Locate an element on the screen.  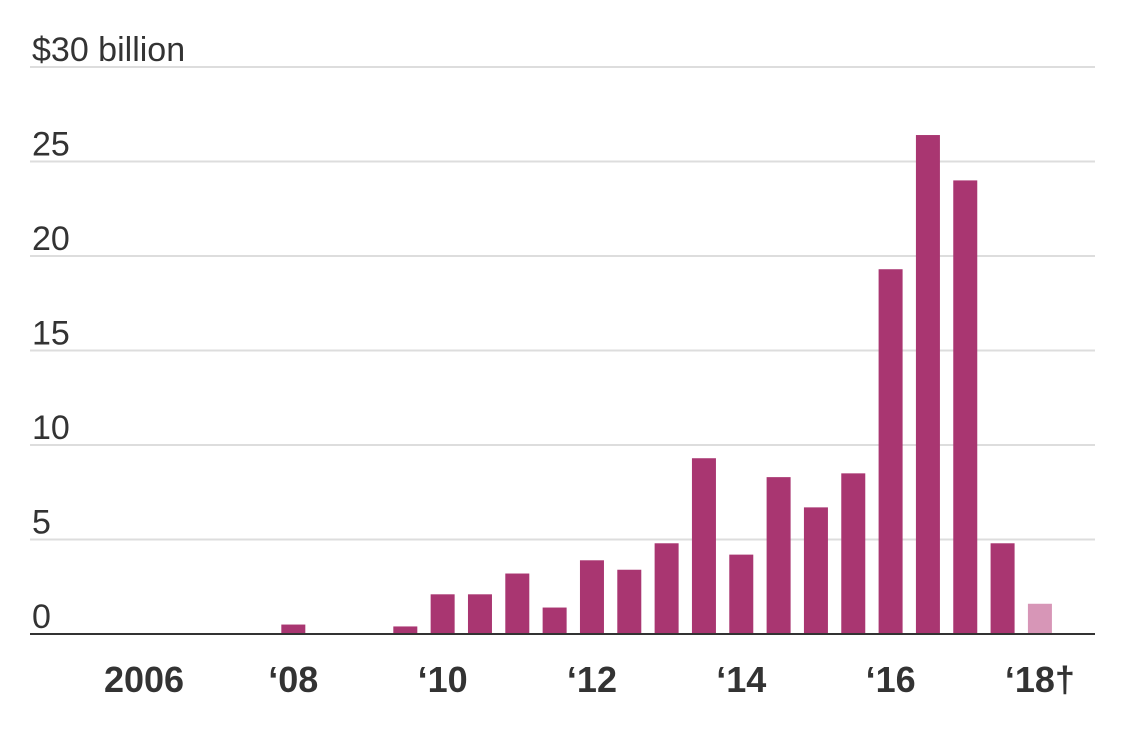
y-tick-label: 20 is located at coordinates (51, 239).